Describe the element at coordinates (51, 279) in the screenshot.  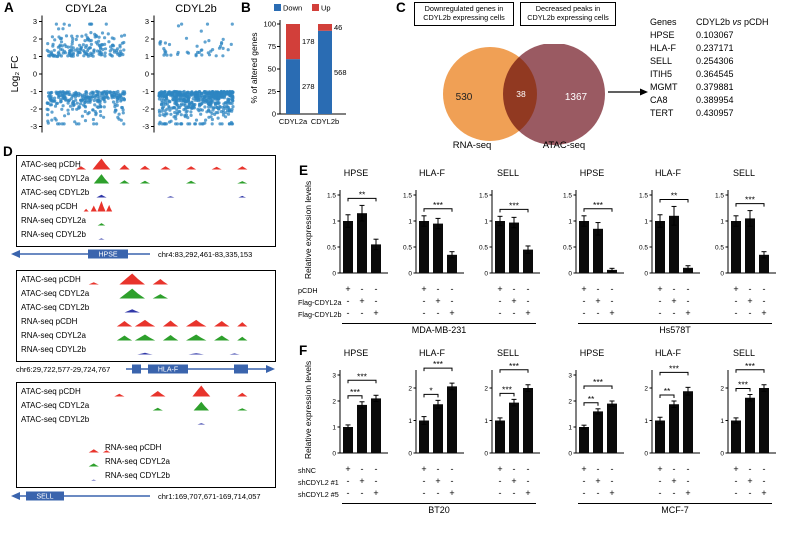
I see `track-label: ATAC-seq pCDH` at that location.